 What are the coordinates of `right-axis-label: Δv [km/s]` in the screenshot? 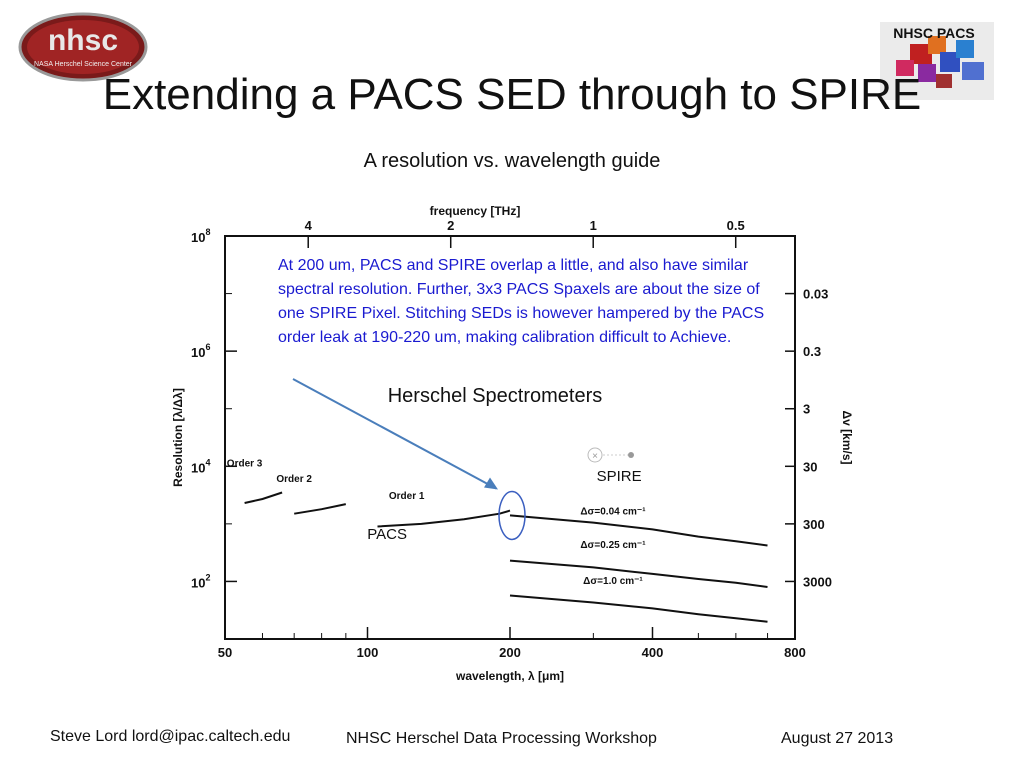 It's located at (847, 438).